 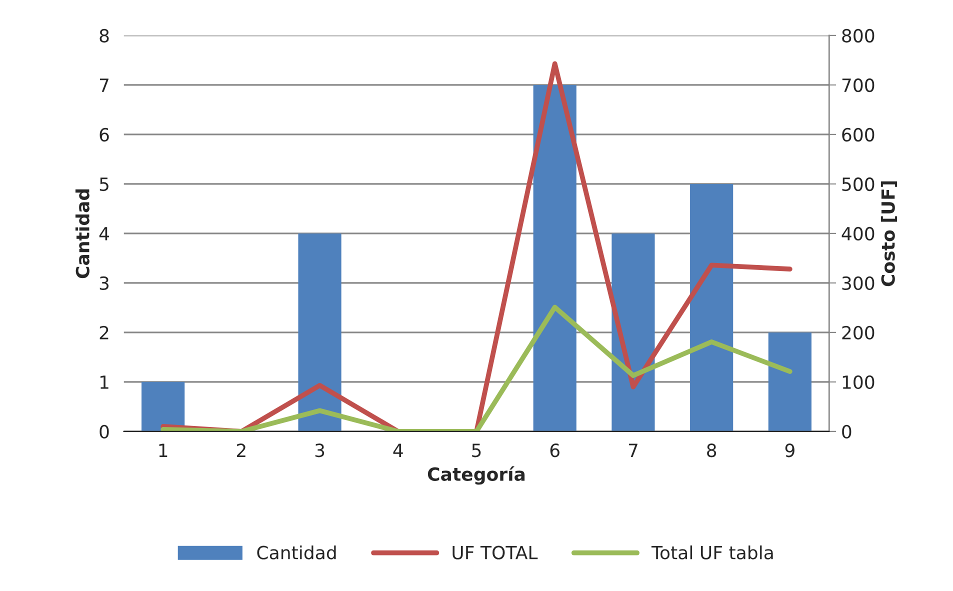 I want to click on x-tick-label: 5, so click(x=476, y=451).